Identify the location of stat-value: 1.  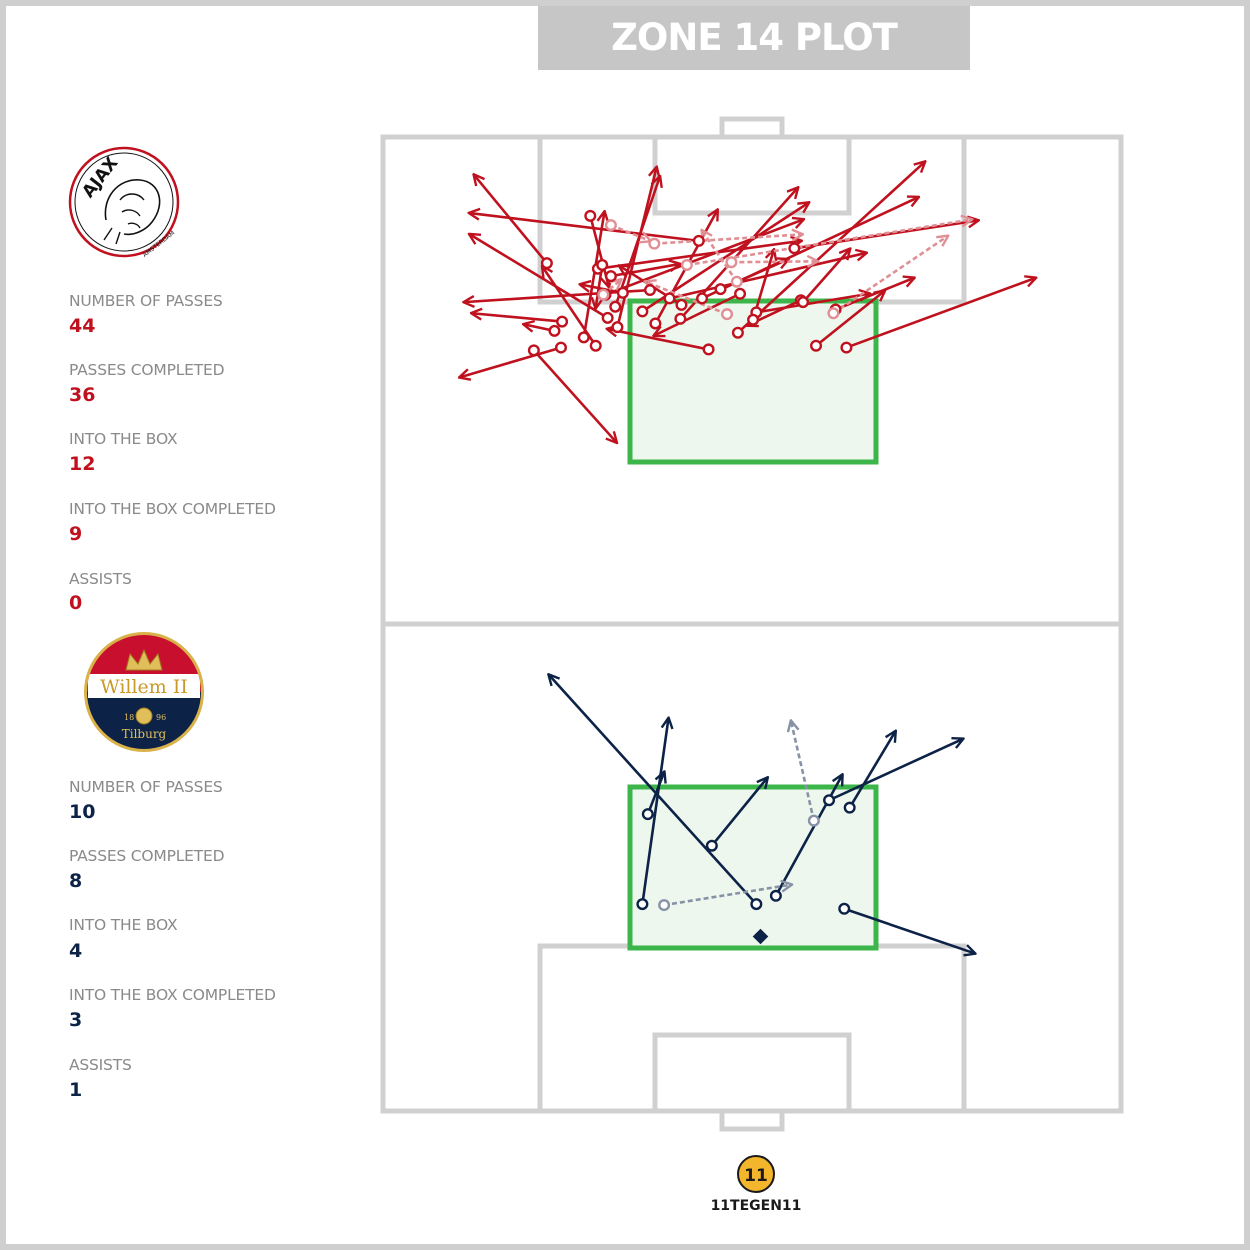
(76, 1090).